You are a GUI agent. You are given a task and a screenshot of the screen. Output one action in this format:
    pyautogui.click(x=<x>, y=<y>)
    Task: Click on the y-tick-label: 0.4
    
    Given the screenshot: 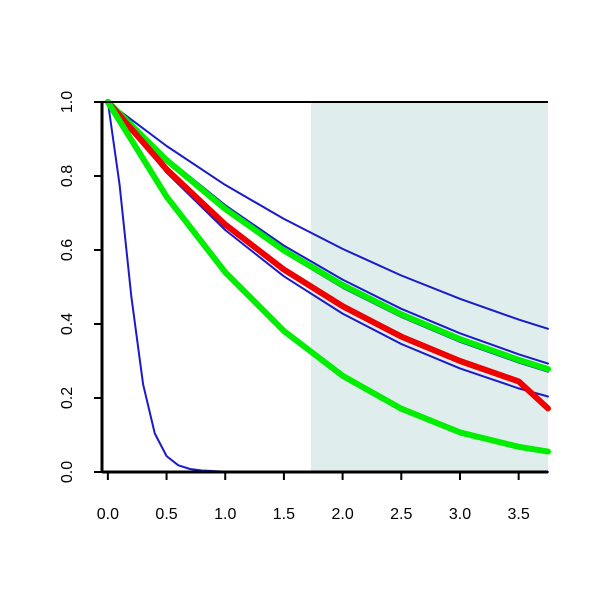 What is the action you would take?
    pyautogui.click(x=67, y=324)
    